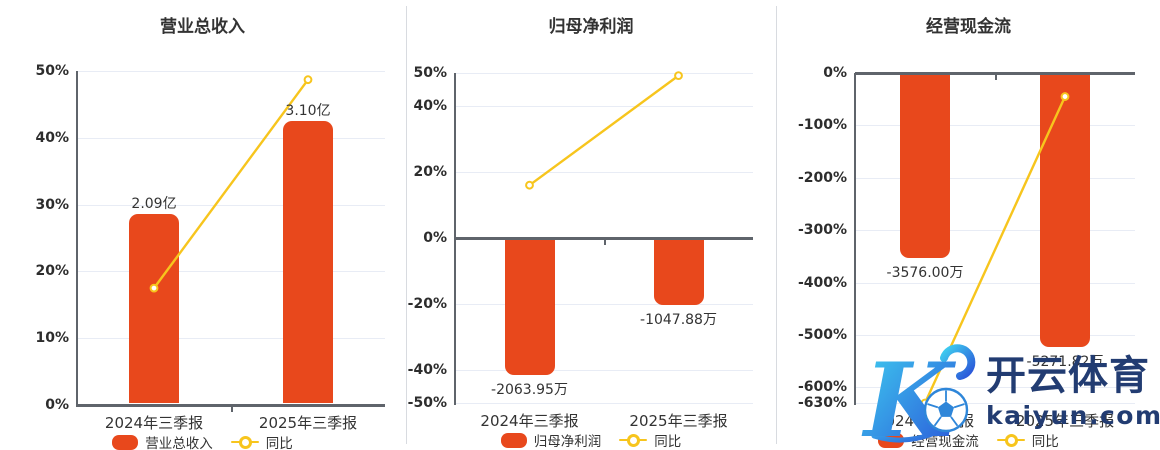  I want to click on legend-item-bar-series: 营业总收入, so click(162, 441).